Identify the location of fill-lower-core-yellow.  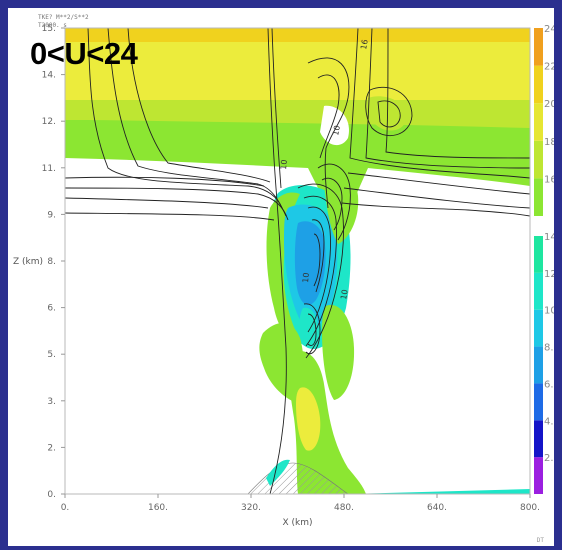
(308, 419).